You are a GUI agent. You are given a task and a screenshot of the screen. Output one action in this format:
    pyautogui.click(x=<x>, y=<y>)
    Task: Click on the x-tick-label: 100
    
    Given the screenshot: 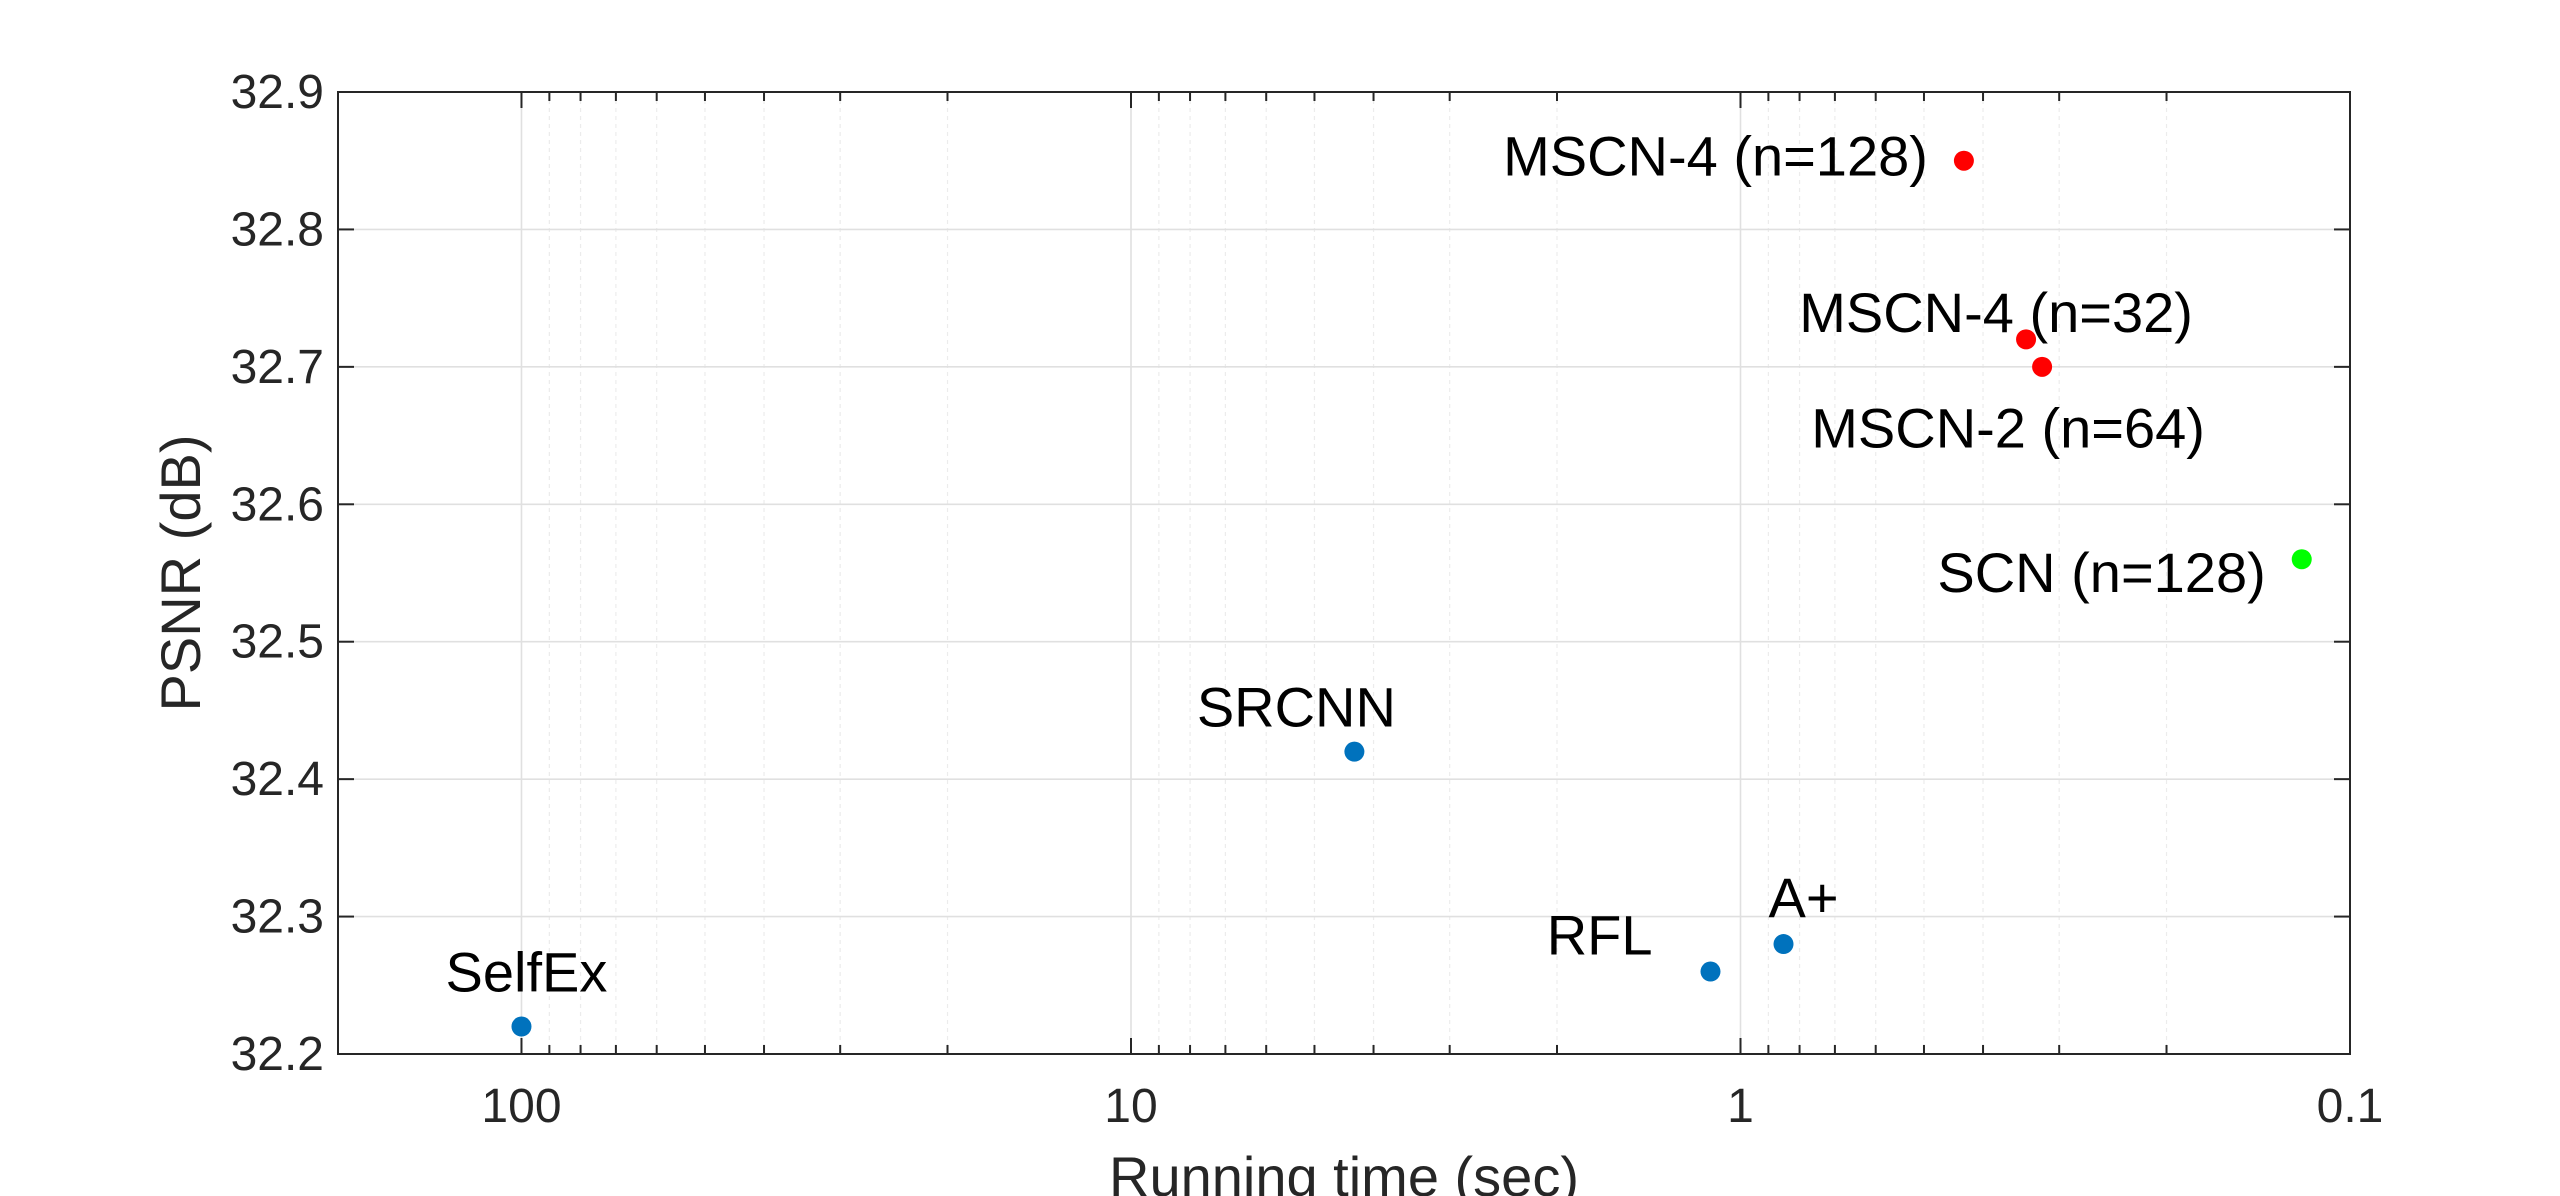 What is the action you would take?
    pyautogui.click(x=521, y=1106)
    